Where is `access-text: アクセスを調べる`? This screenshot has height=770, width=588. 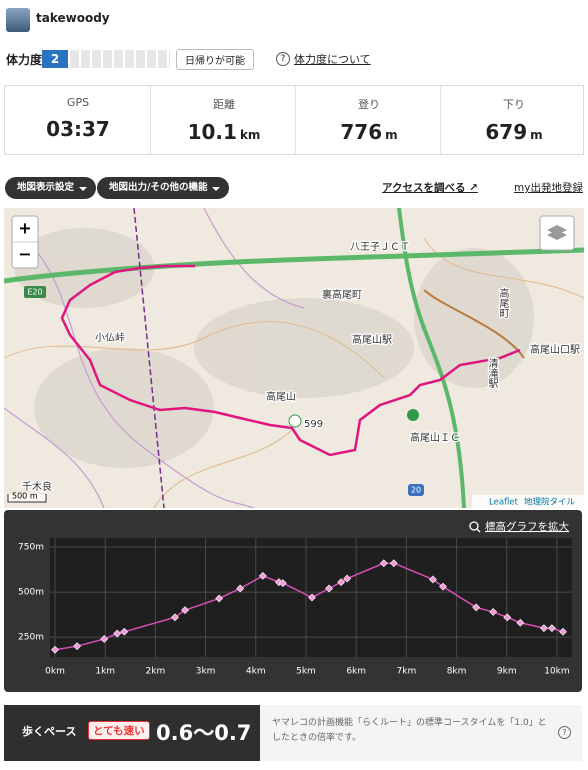
access-text: アクセスを調べる is located at coordinates (424, 188).